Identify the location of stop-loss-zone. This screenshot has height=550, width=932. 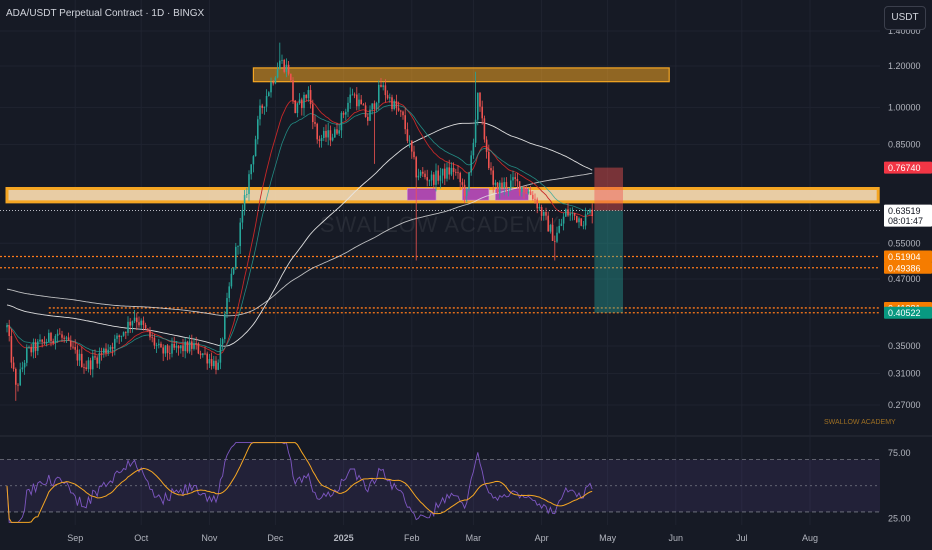
(608, 189).